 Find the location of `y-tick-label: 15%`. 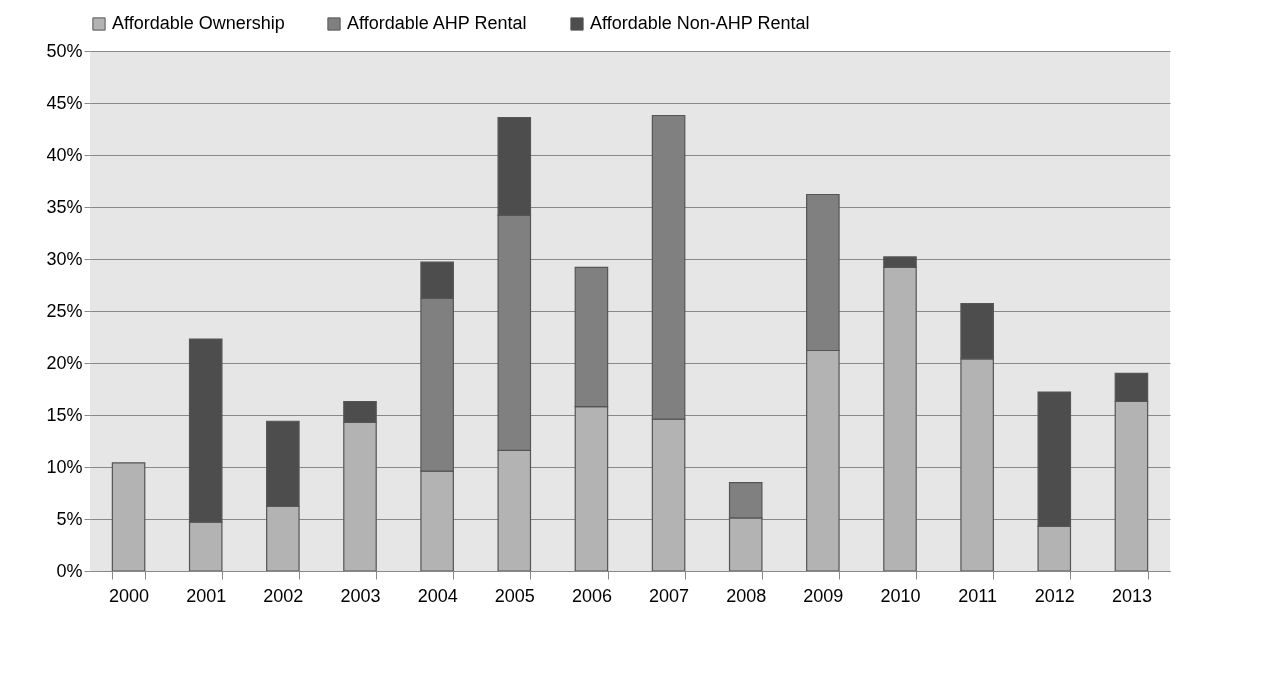

y-tick-label: 15% is located at coordinates (64, 414).